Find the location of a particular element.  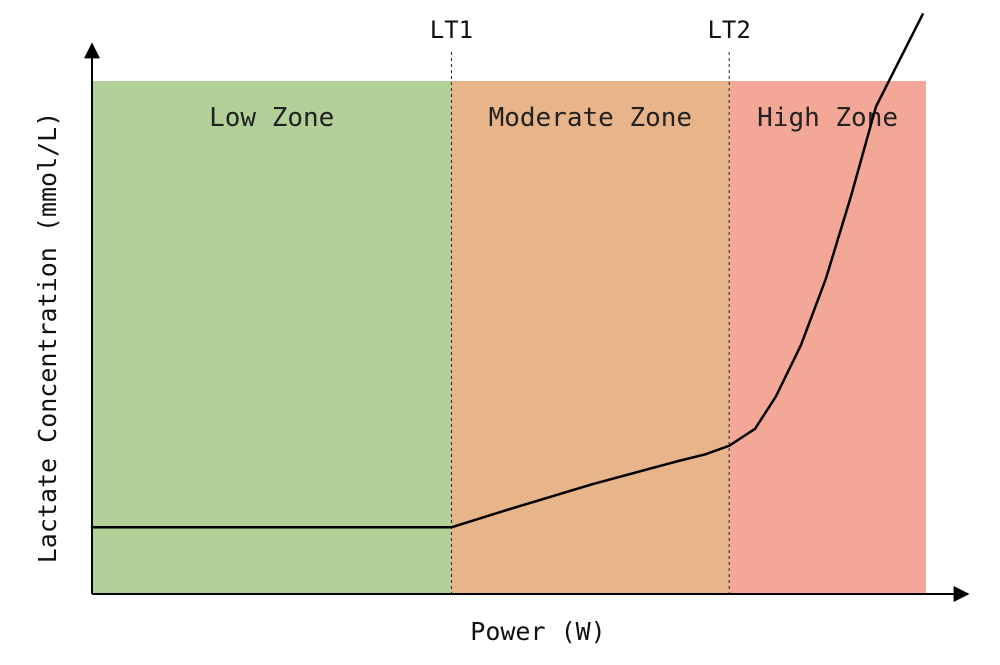

zone-label-moderate-zone: Moderate Zone is located at coordinates (591, 118).